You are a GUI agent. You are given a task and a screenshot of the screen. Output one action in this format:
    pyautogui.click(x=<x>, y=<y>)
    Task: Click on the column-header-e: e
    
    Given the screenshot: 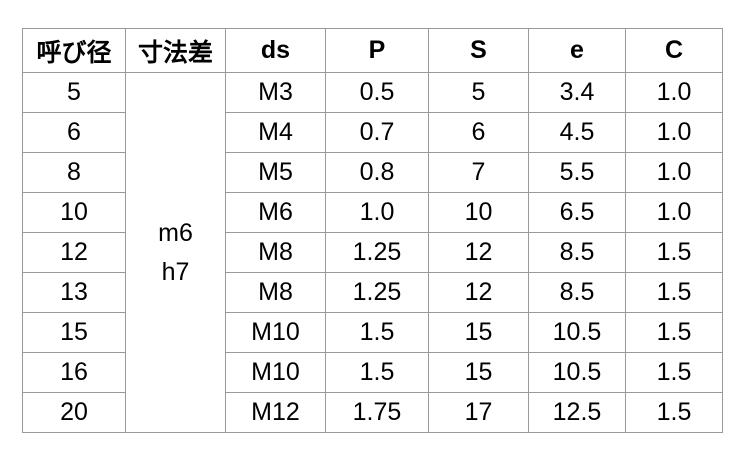 What is the action you would take?
    pyautogui.click(x=577, y=50)
    